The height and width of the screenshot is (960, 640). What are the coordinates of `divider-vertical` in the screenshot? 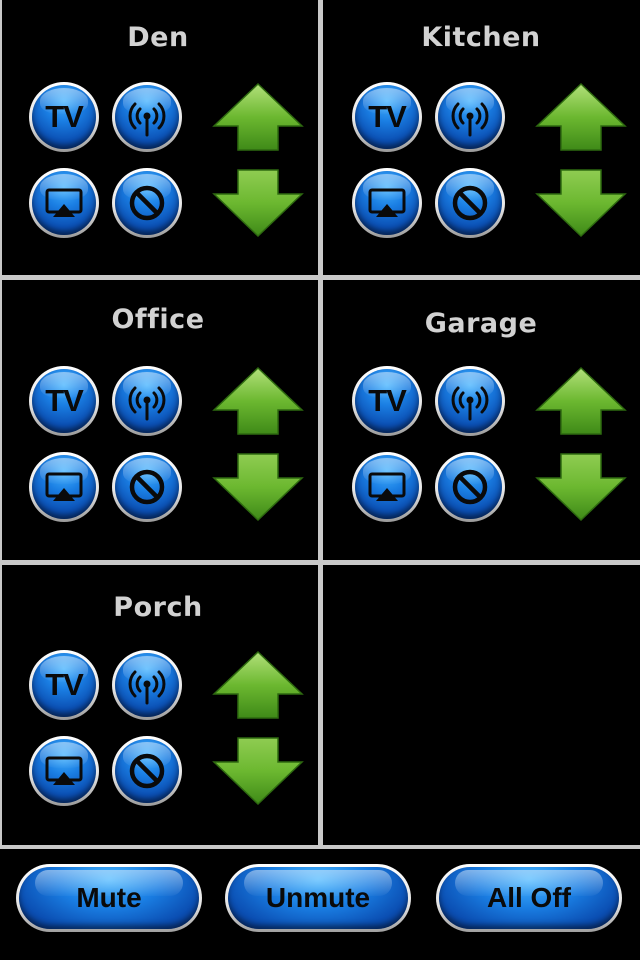 It's located at (320, 424).